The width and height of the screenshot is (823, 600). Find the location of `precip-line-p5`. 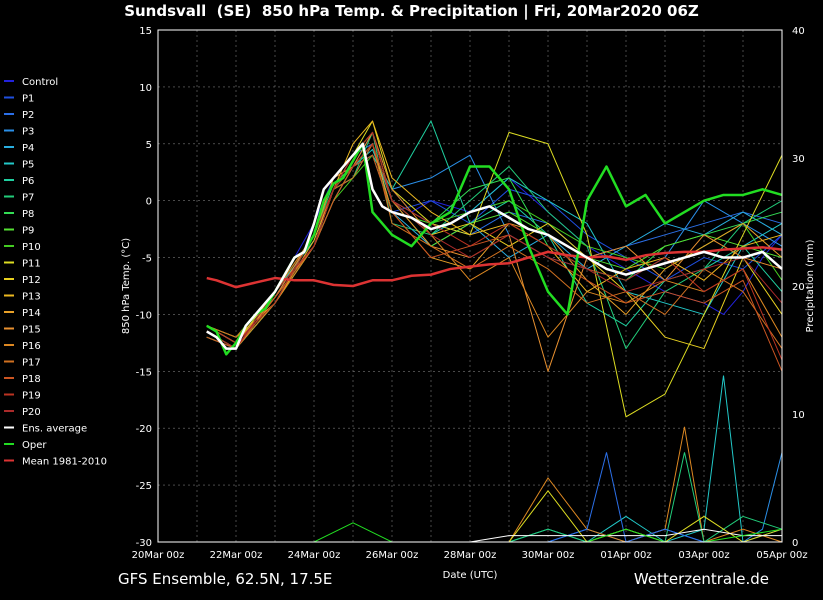

precip-line-p5 is located at coordinates (645, 459).